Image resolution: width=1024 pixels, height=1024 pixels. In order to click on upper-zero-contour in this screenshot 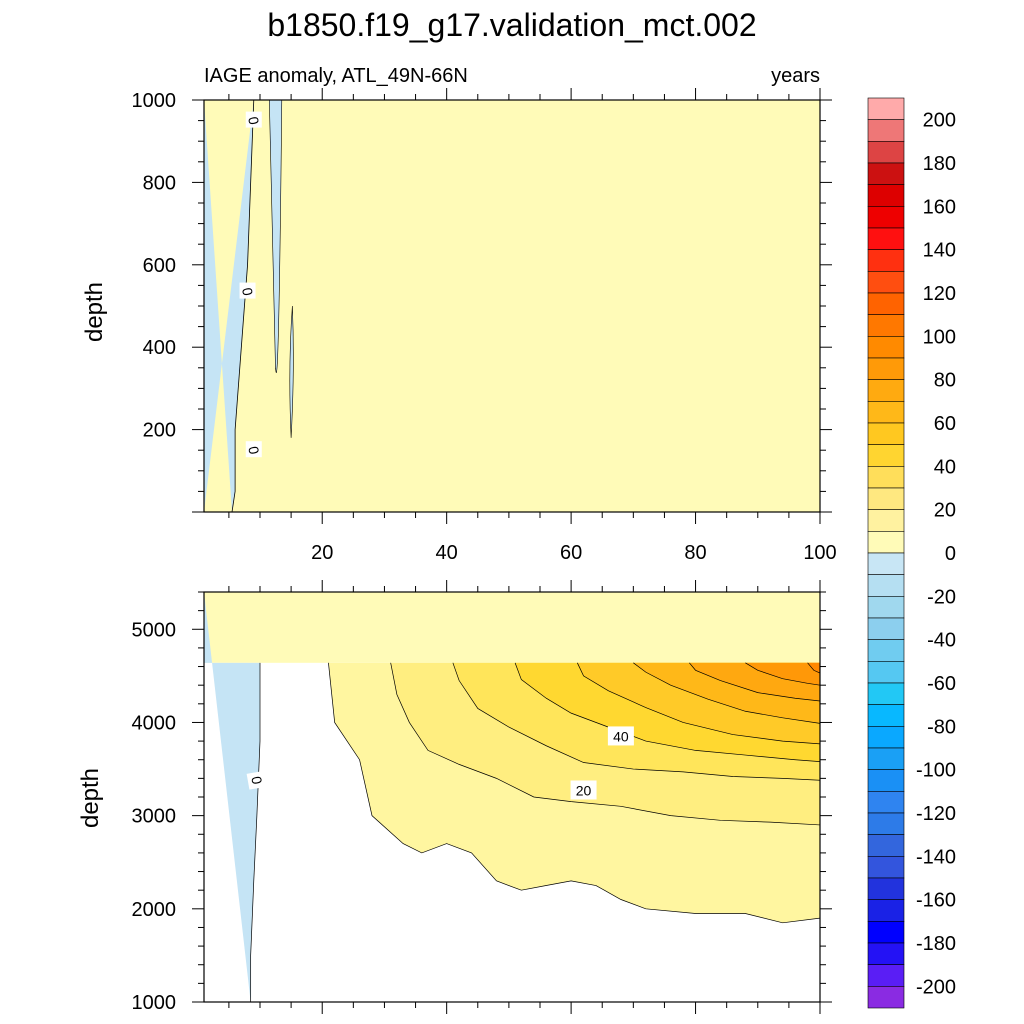, I will do `click(243, 306)`.